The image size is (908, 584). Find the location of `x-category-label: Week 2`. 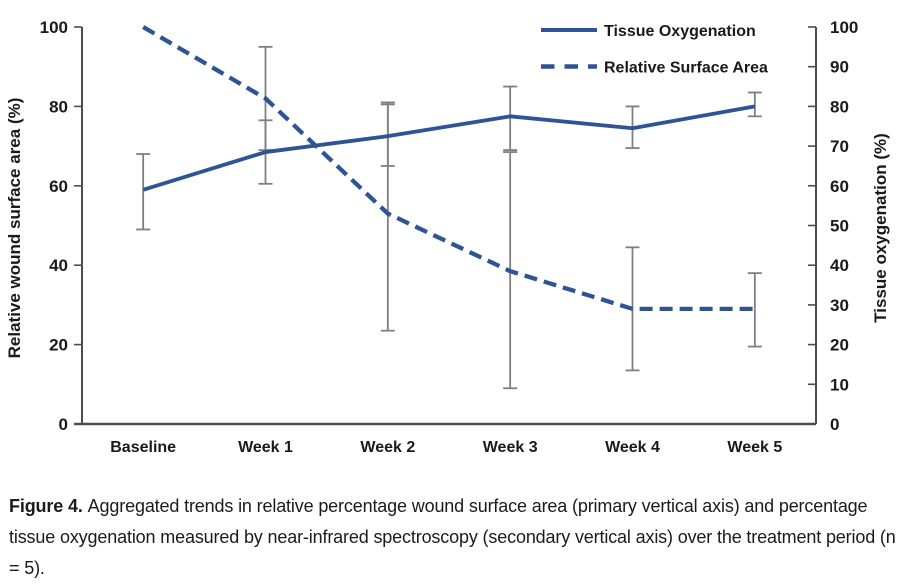

x-category-label: Week 2 is located at coordinates (387, 447).